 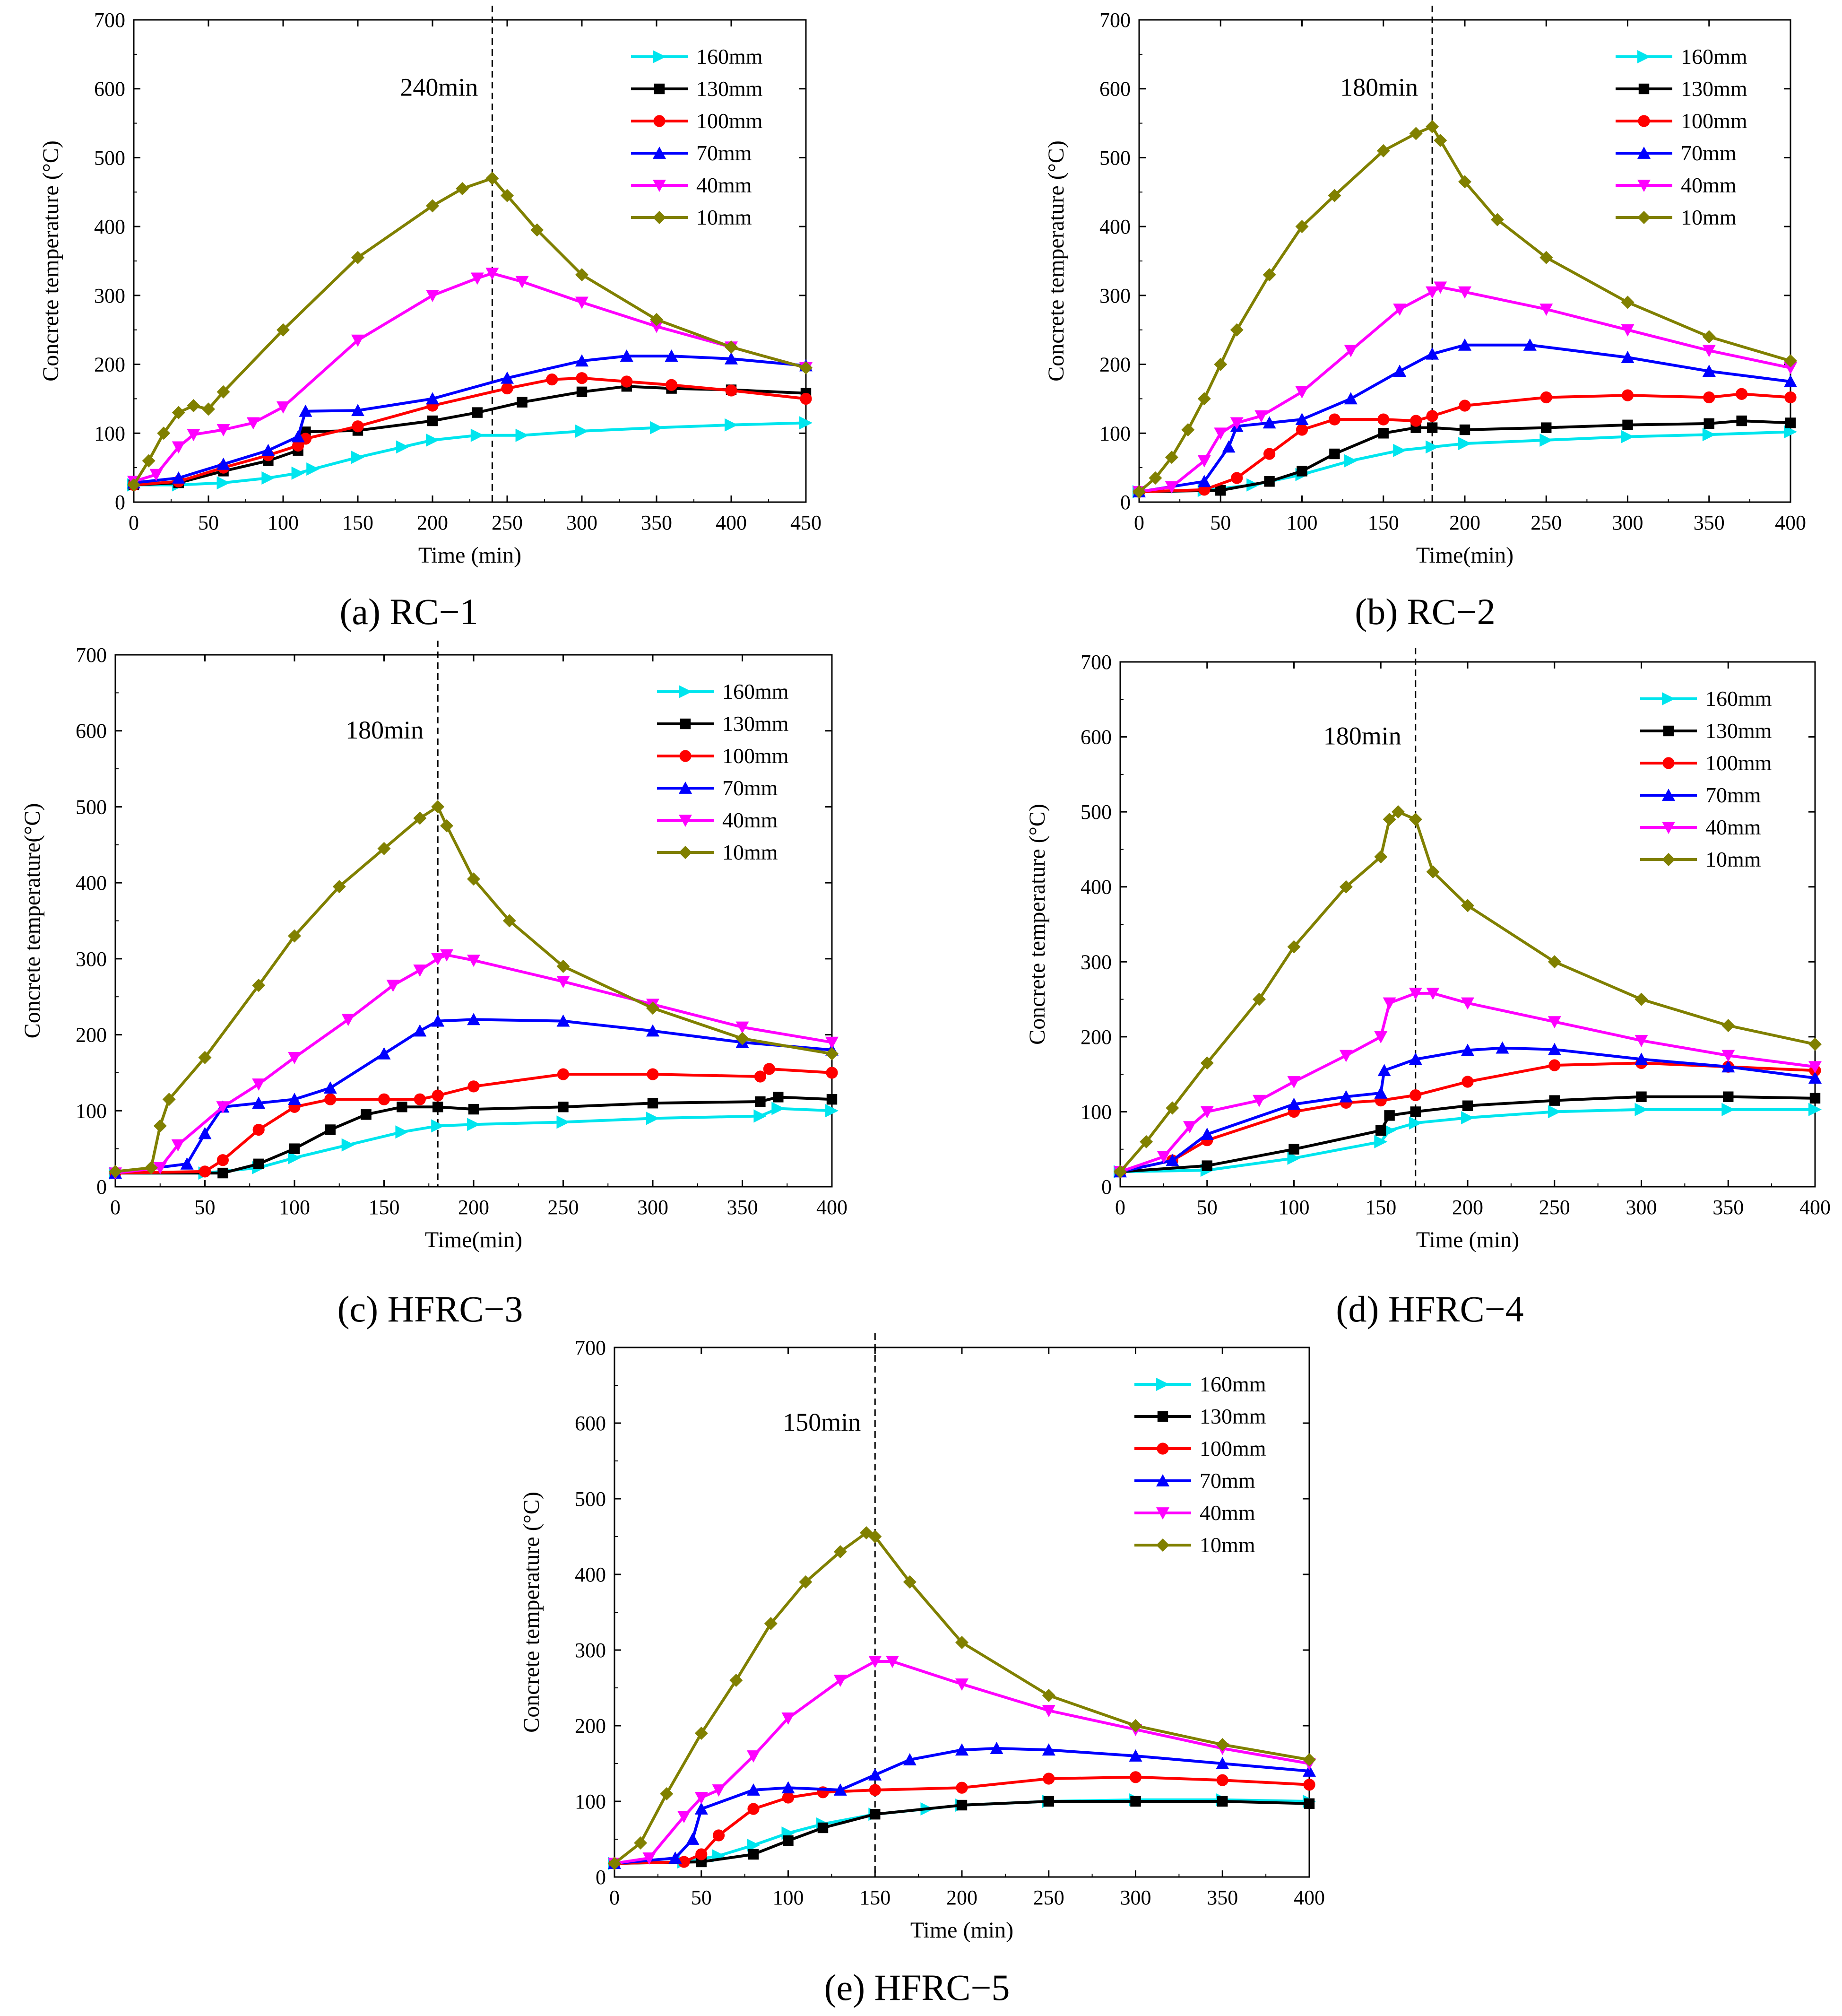 What do you see at coordinates (469, 555) in the screenshot?
I see `x-axis-title: Time (min)` at bounding box center [469, 555].